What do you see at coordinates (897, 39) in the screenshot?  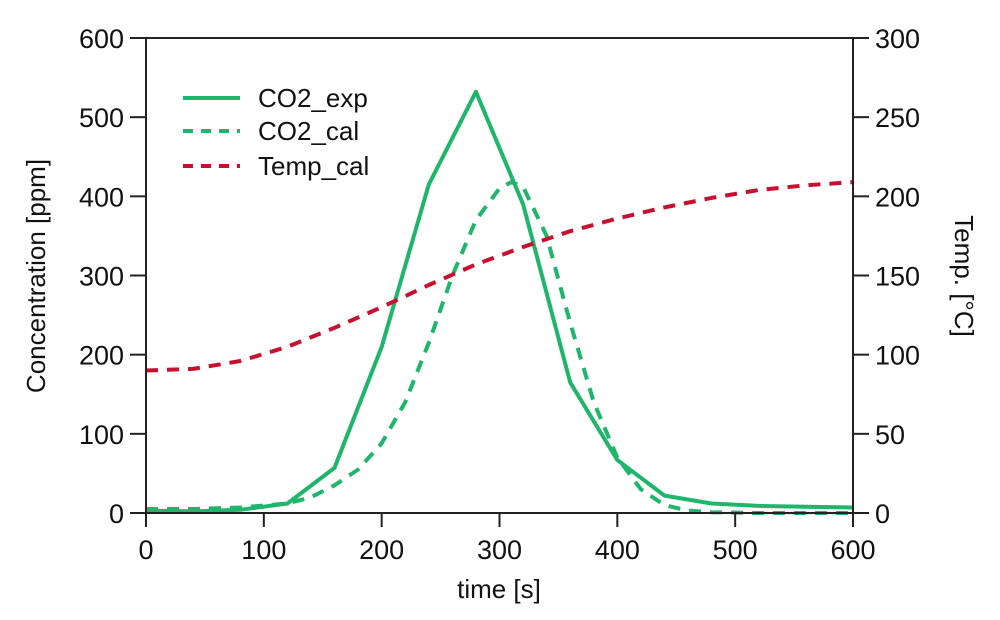 I see `y2-tick-label: 300` at bounding box center [897, 39].